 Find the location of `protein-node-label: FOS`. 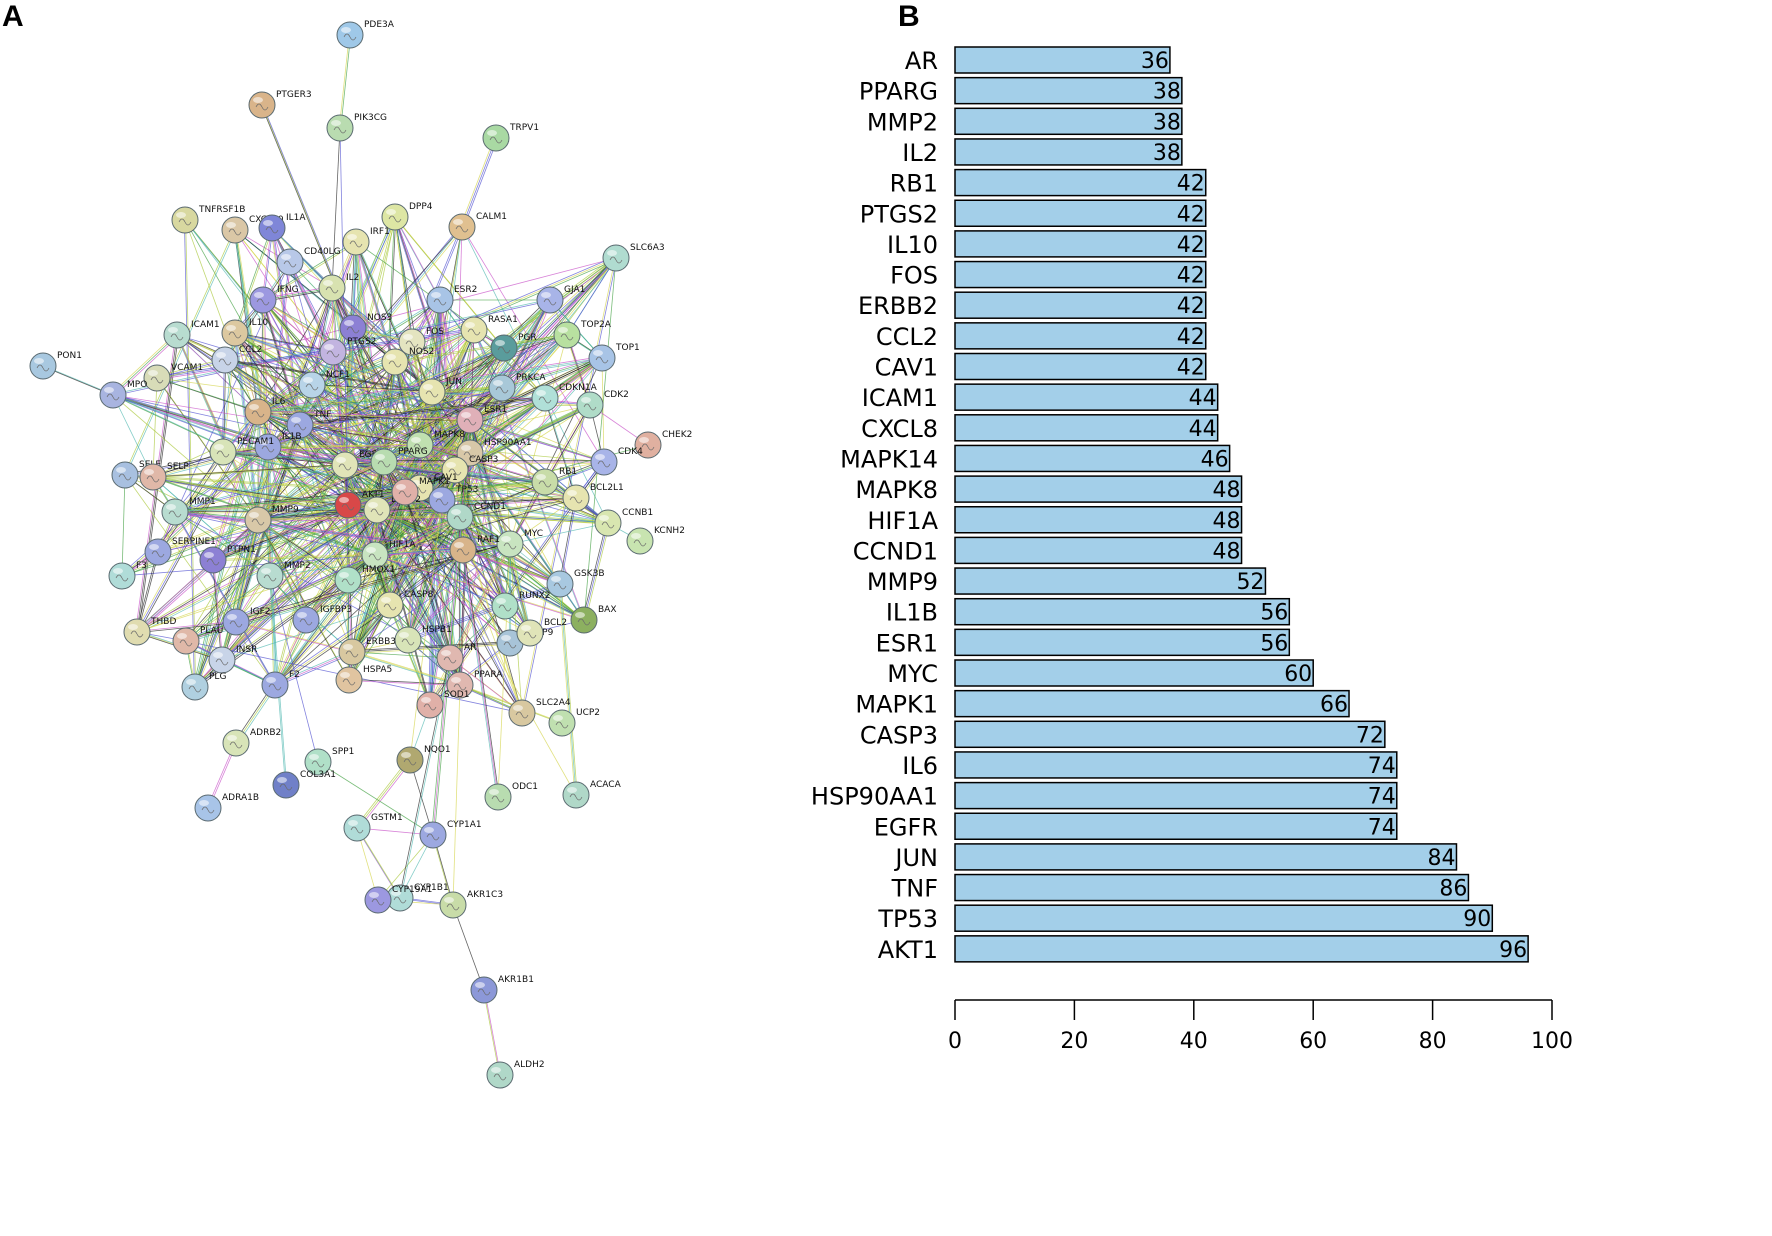

protein-node-label: FOS is located at coordinates (435, 332).